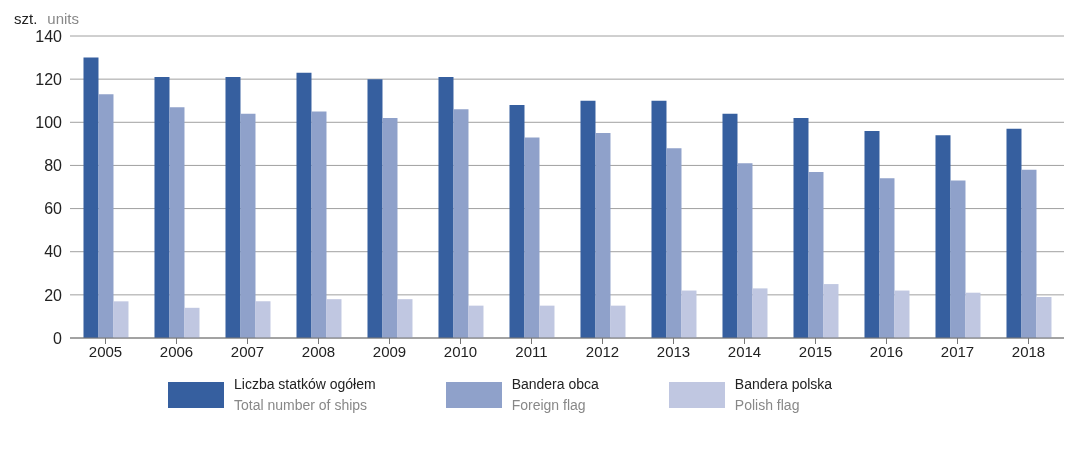  I want to click on x-tick-label: 2005, so click(105, 351).